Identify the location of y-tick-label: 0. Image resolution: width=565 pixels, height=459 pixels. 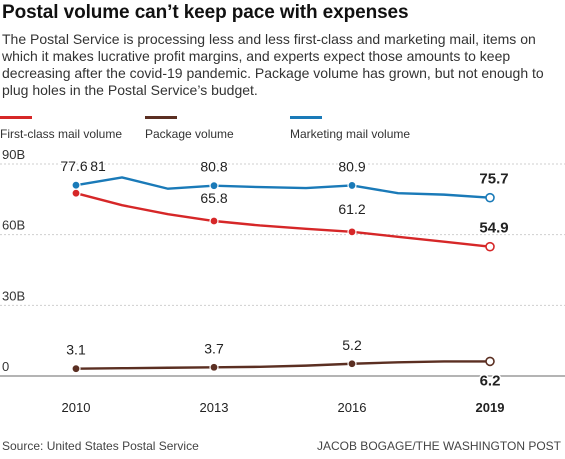
(5, 366).